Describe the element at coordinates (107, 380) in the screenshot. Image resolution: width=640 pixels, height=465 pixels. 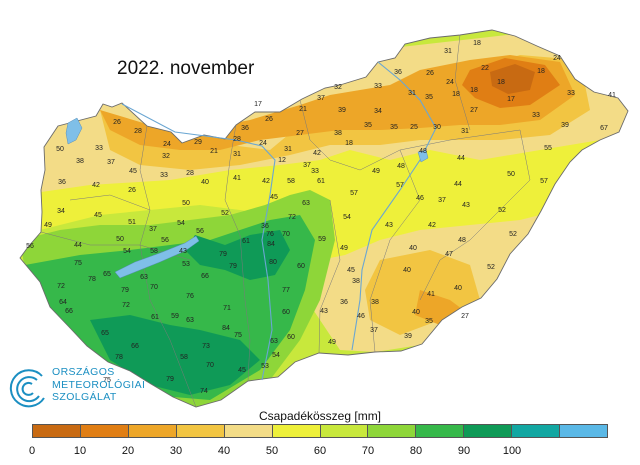
I see `station-value-label: 75` at that location.